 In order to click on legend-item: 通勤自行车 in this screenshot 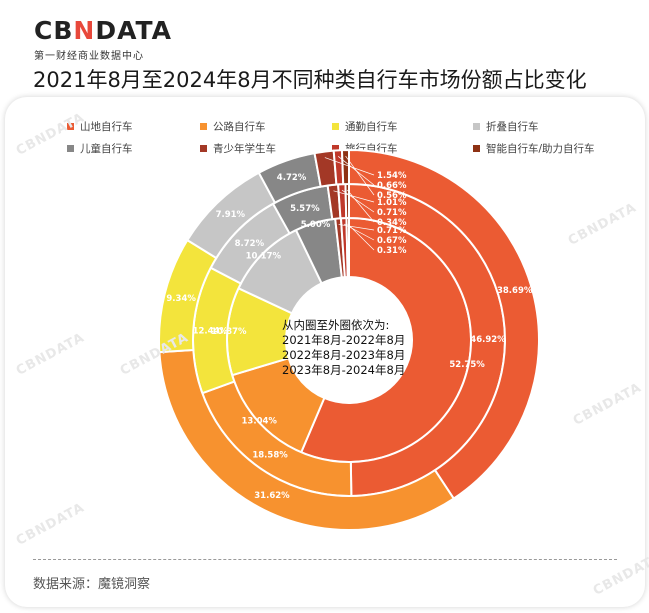, I will do `click(365, 126)`.